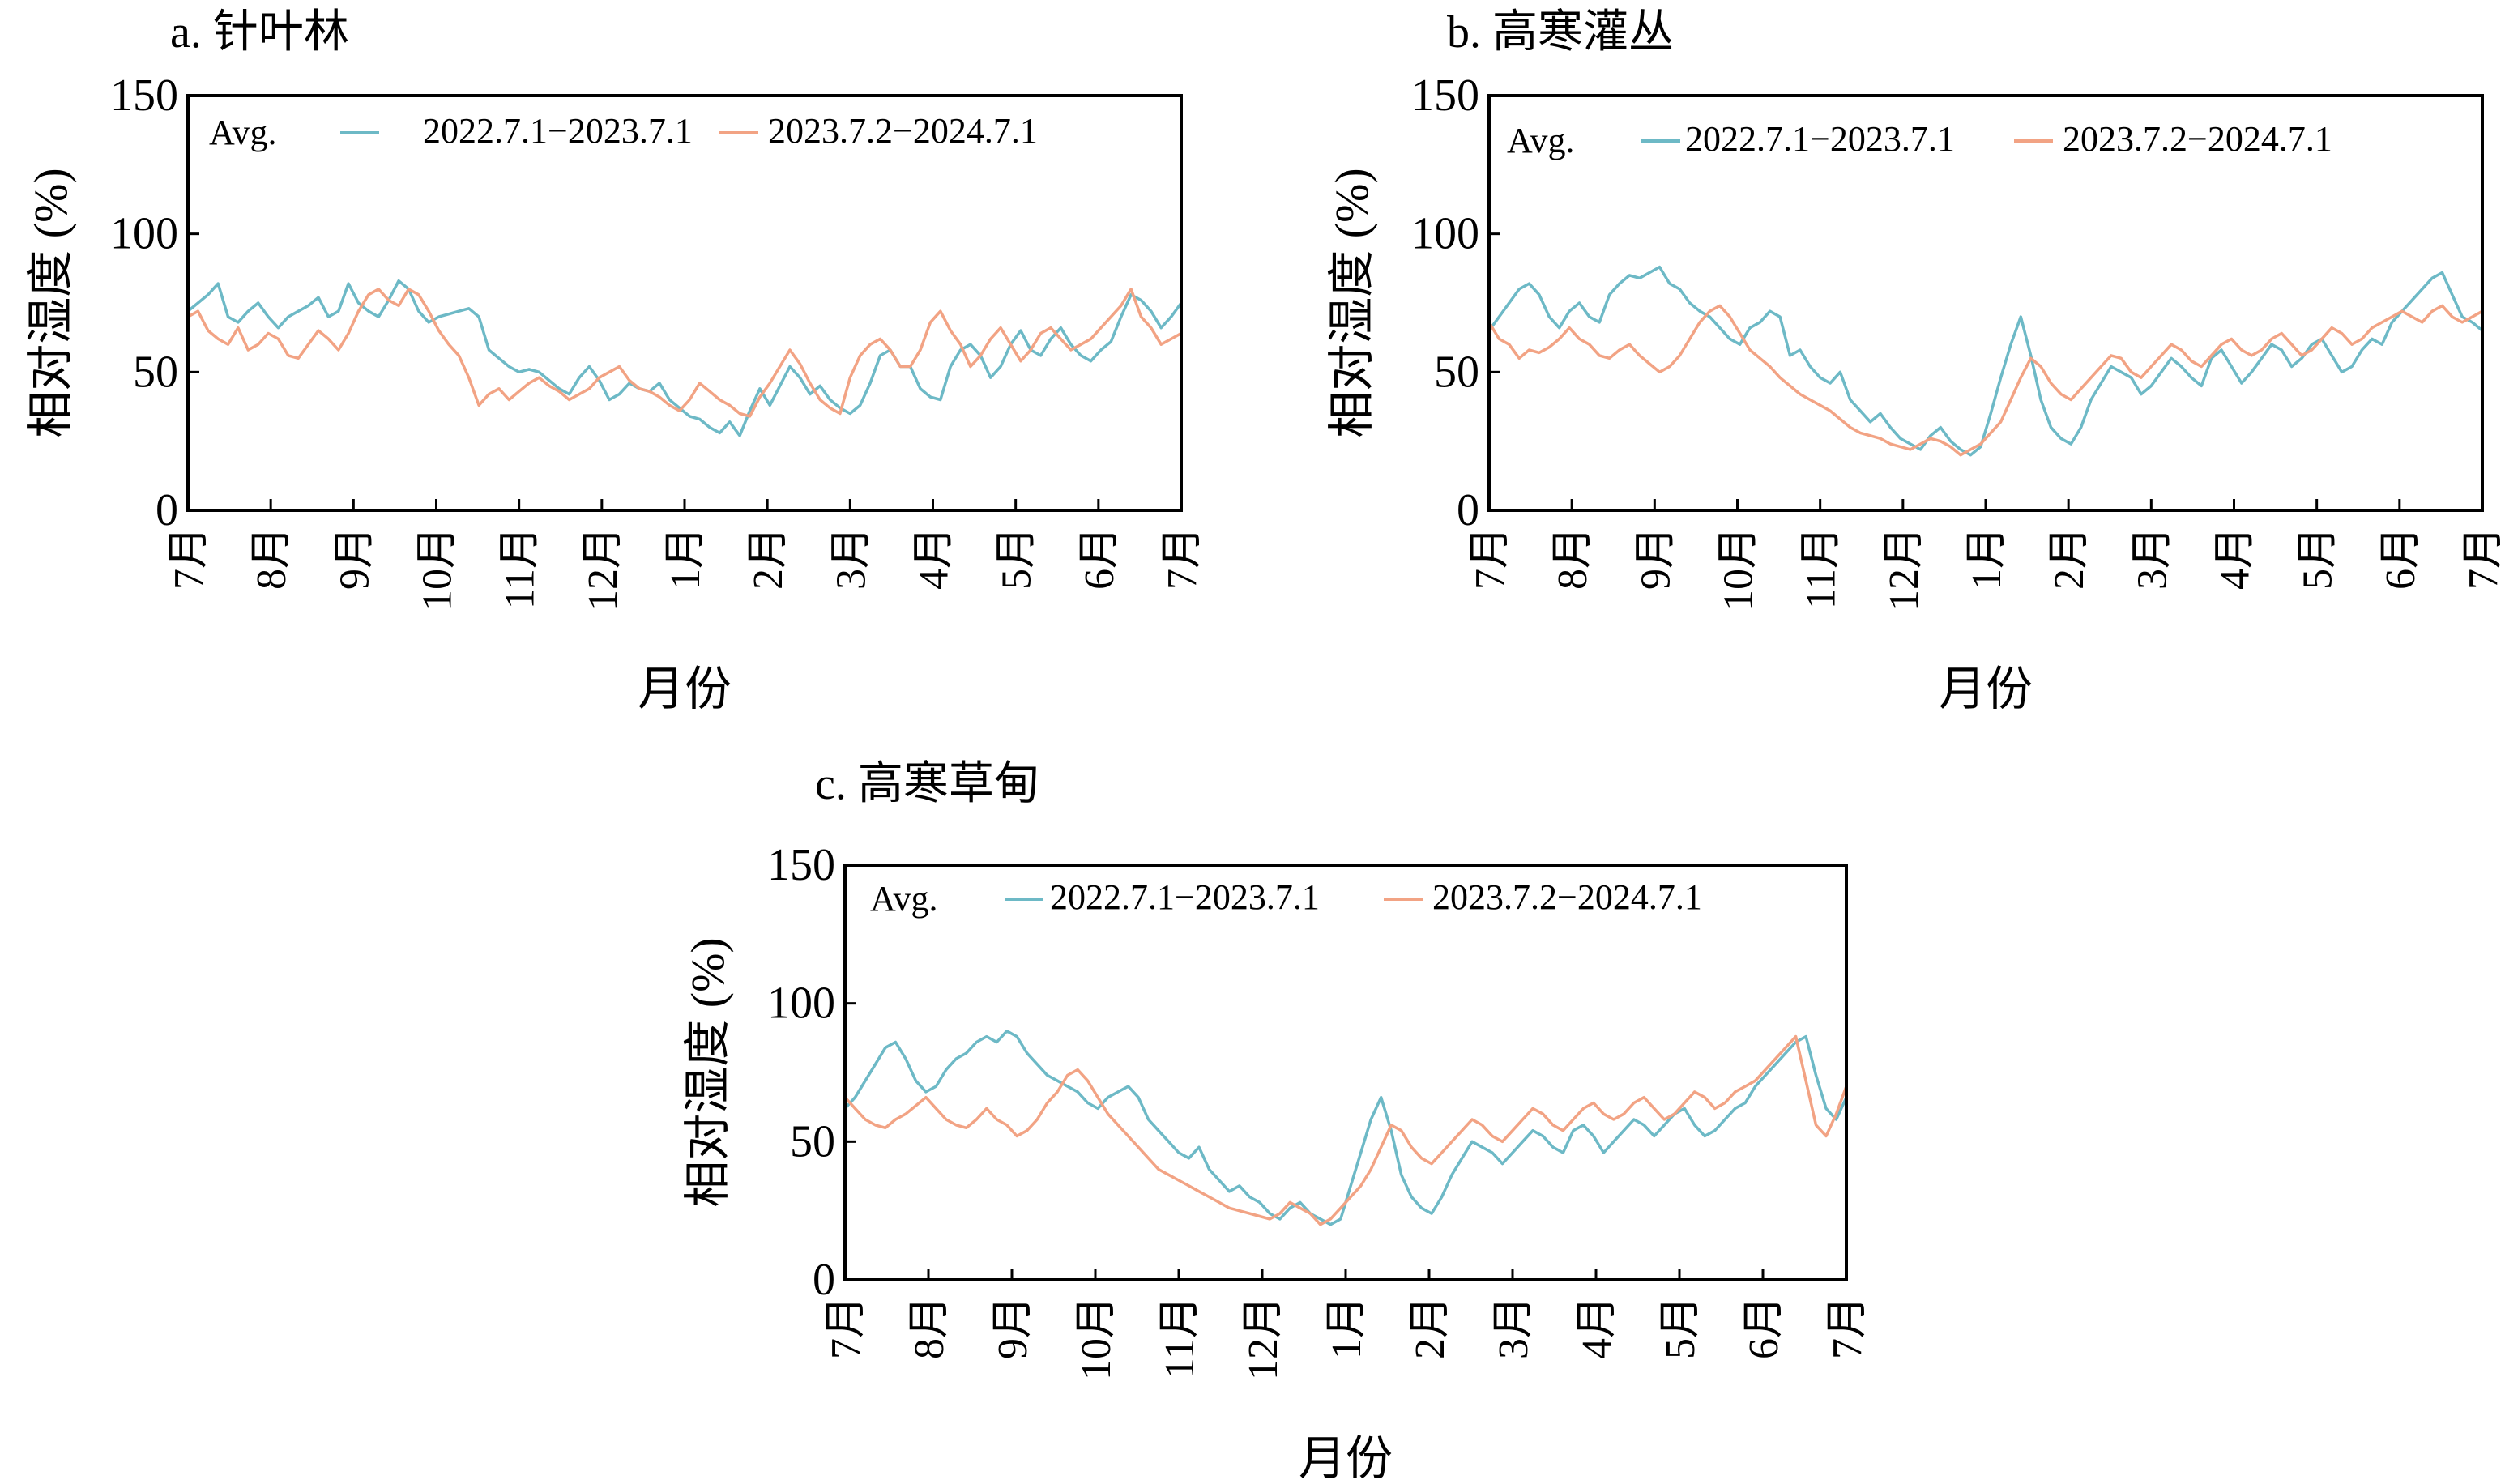 The width and height of the screenshot is (2505, 1484). Describe the element at coordinates (927, 784) in the screenshot. I see `panel-title: c. 高寒草甸` at that location.